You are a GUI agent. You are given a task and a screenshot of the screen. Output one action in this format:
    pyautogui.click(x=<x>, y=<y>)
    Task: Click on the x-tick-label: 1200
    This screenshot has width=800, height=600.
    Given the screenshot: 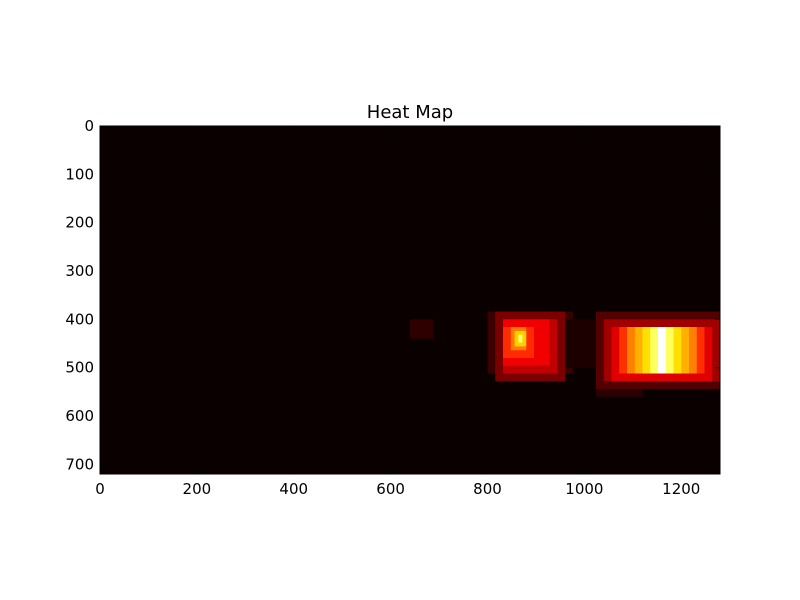 What is the action you would take?
    pyautogui.click(x=681, y=489)
    